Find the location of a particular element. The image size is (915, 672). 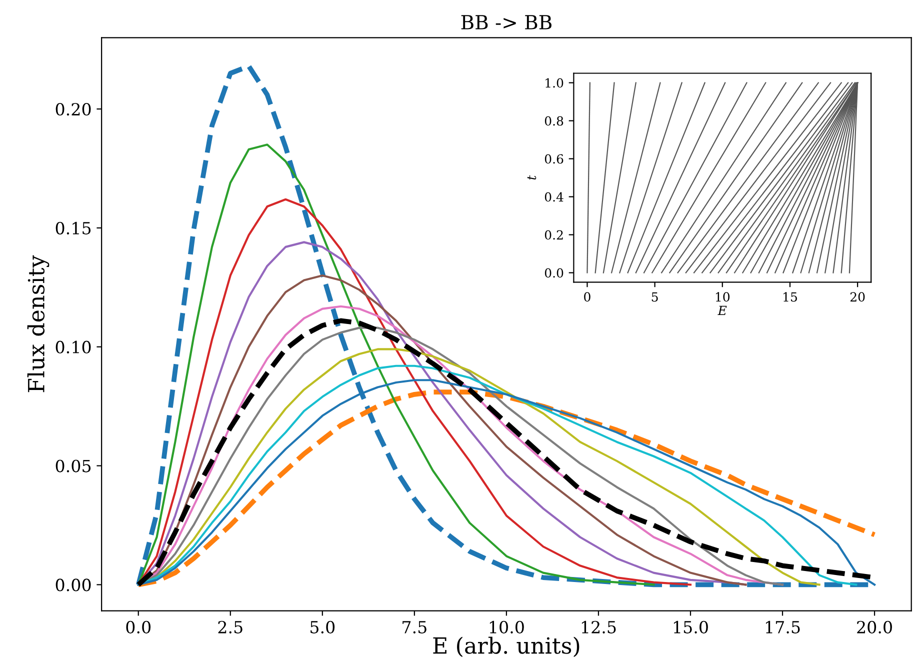

y-axis-title: t is located at coordinates (531, 177).